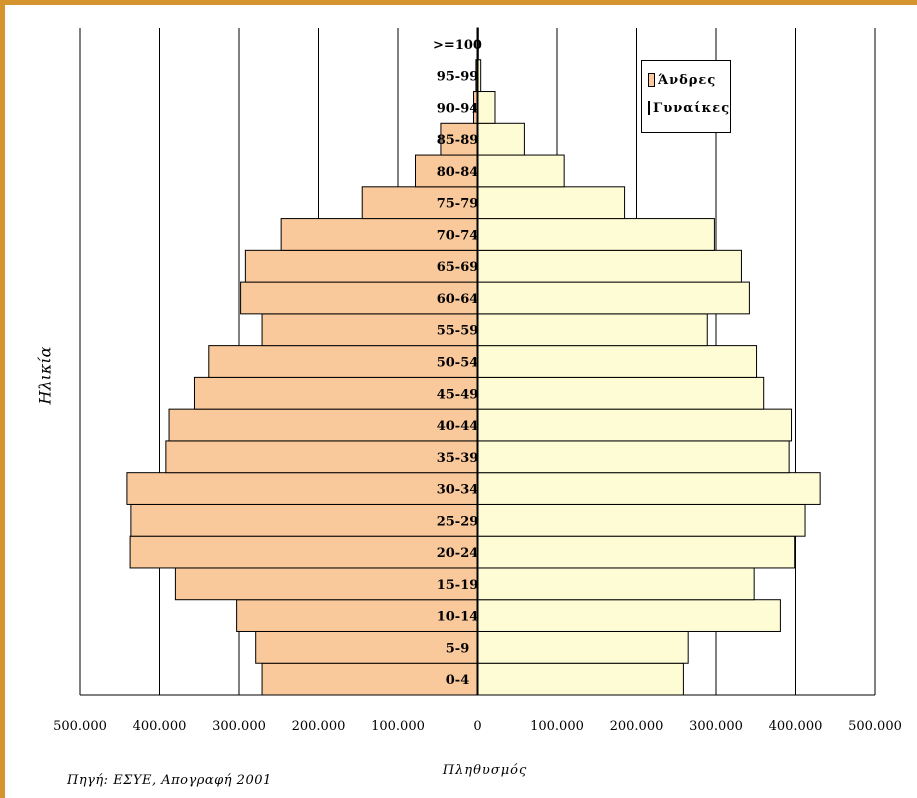  Describe the element at coordinates (458, 77) in the screenshot. I see `age-group-label: 95-99` at that location.